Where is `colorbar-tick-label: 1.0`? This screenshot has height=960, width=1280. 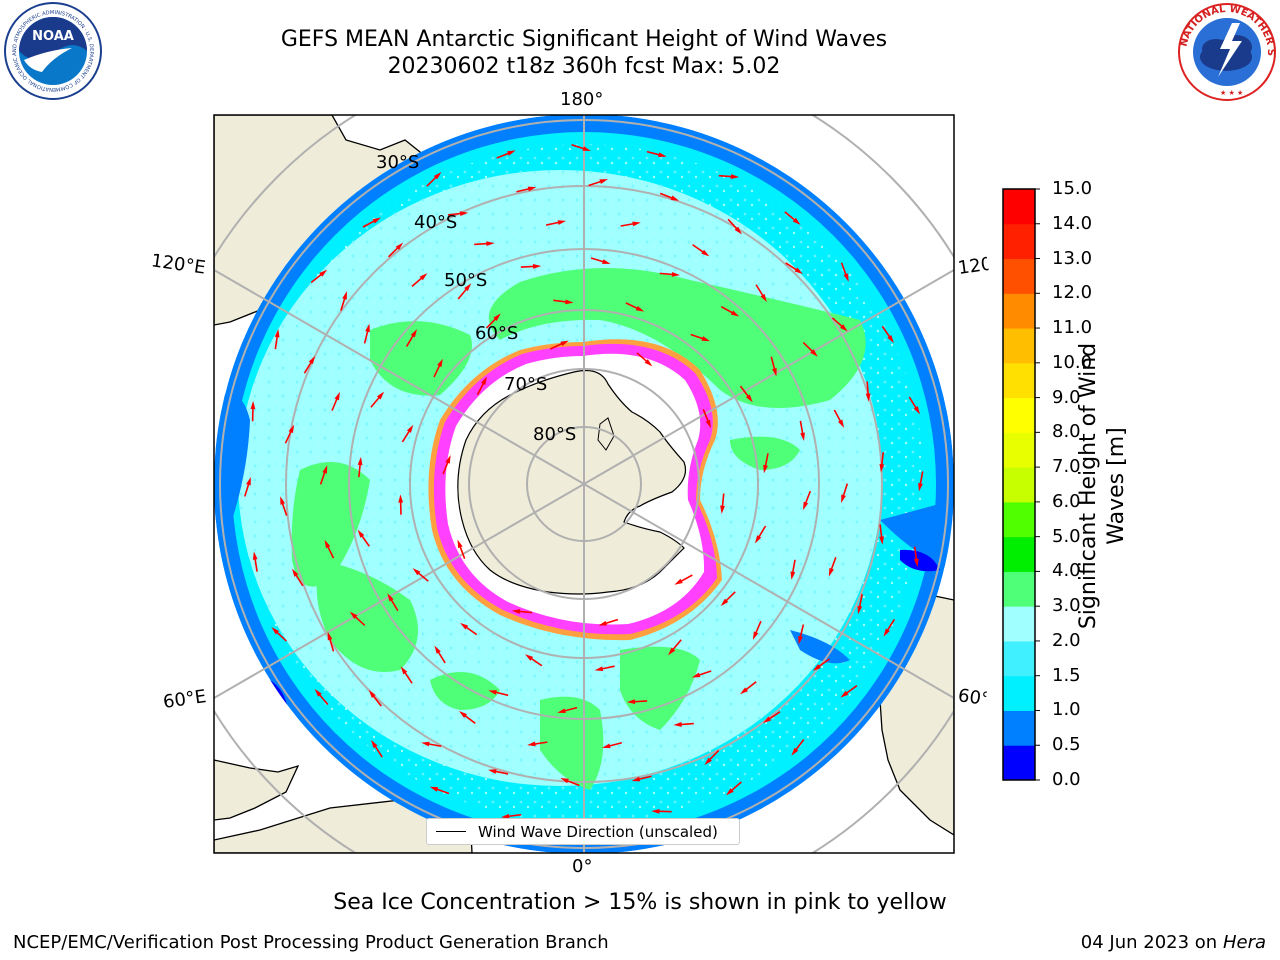
colorbar-tick-label: 1.0 is located at coordinates (1066, 710).